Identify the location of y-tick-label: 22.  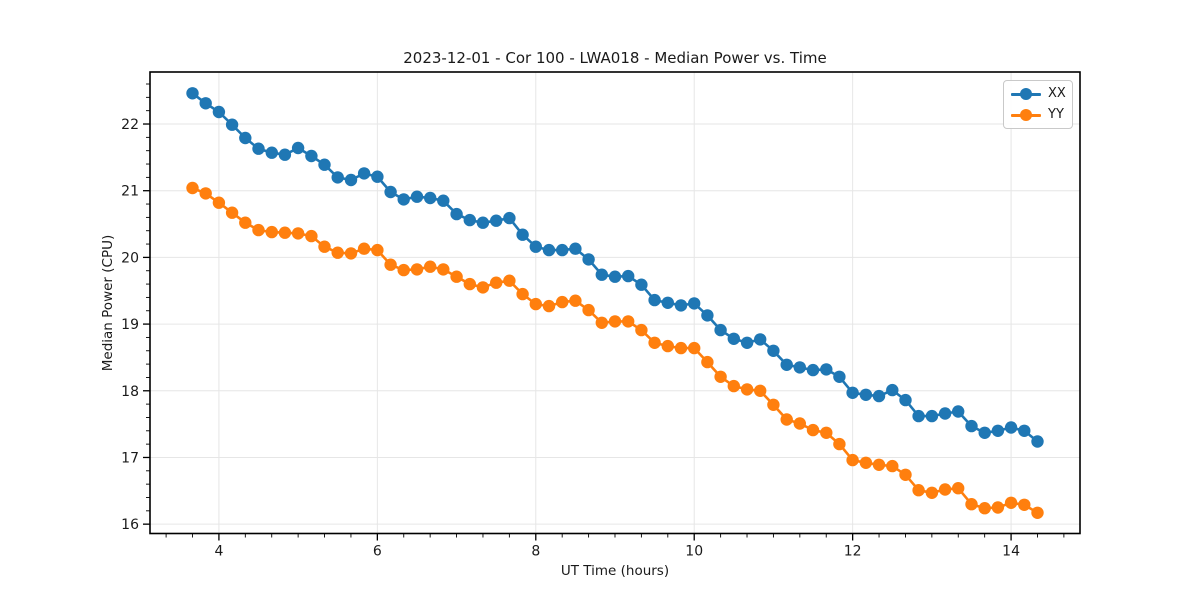
(130, 125).